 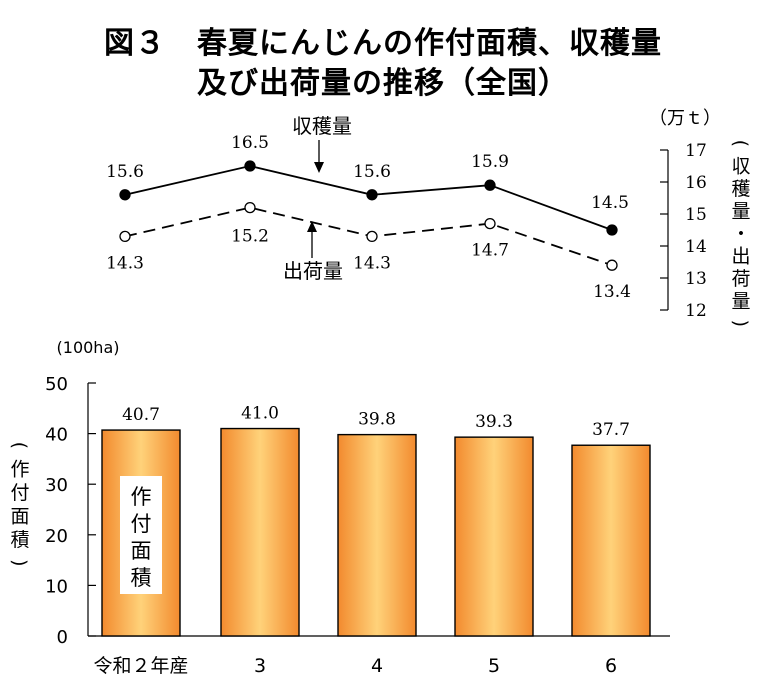 What do you see at coordinates (19, 517) in the screenshot?
I see `bar-y-axis-label-char: 面` at bounding box center [19, 517].